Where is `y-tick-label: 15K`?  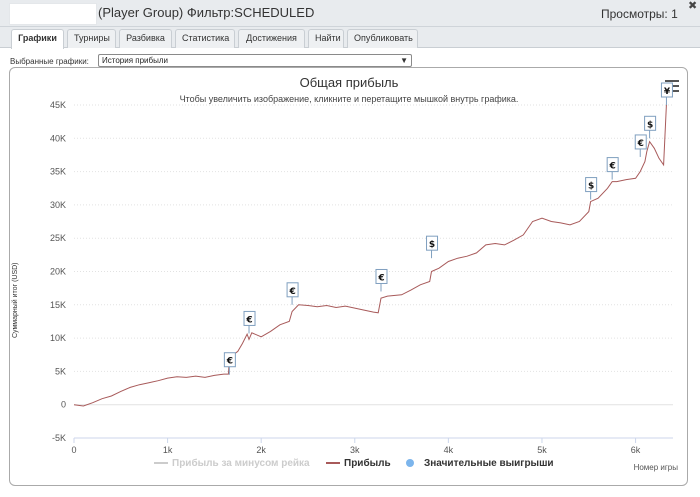
y-tick-label: 15K is located at coordinates (58, 305).